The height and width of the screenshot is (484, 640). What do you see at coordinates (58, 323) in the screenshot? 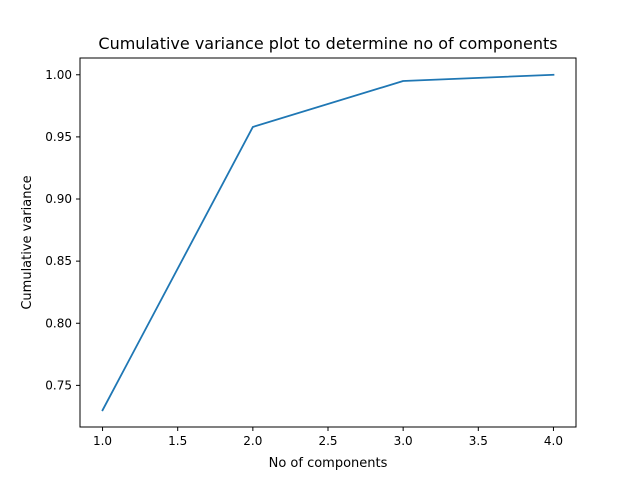
I see `y-tick-label: 0.80` at bounding box center [58, 323].